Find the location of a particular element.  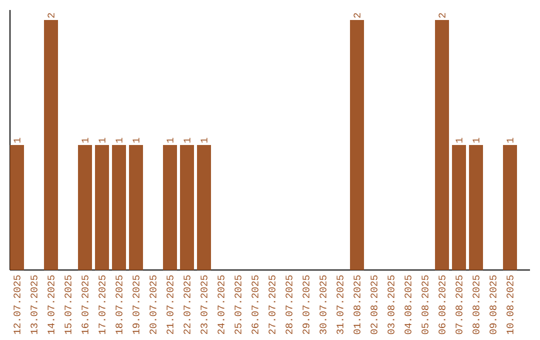

x-tick-label: 09.08.2025 is located at coordinates (493, 304).